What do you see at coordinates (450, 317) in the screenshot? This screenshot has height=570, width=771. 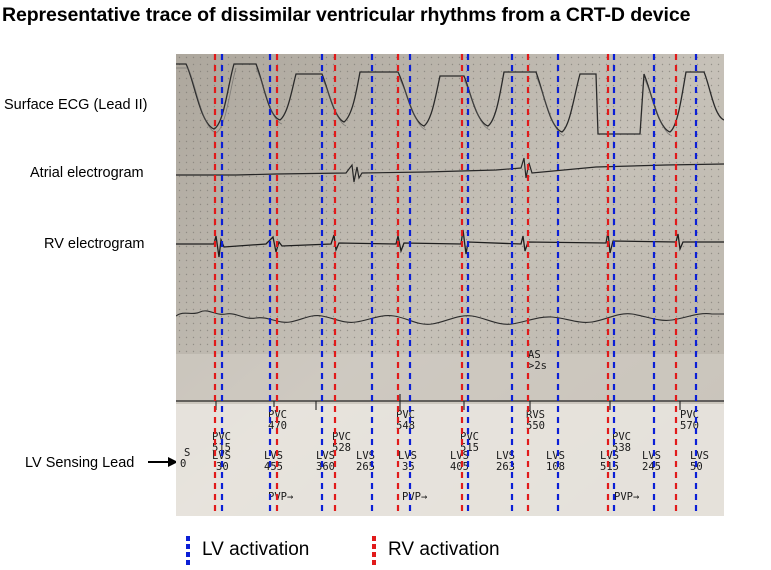 I see `lv-electrogram-trace` at bounding box center [450, 317].